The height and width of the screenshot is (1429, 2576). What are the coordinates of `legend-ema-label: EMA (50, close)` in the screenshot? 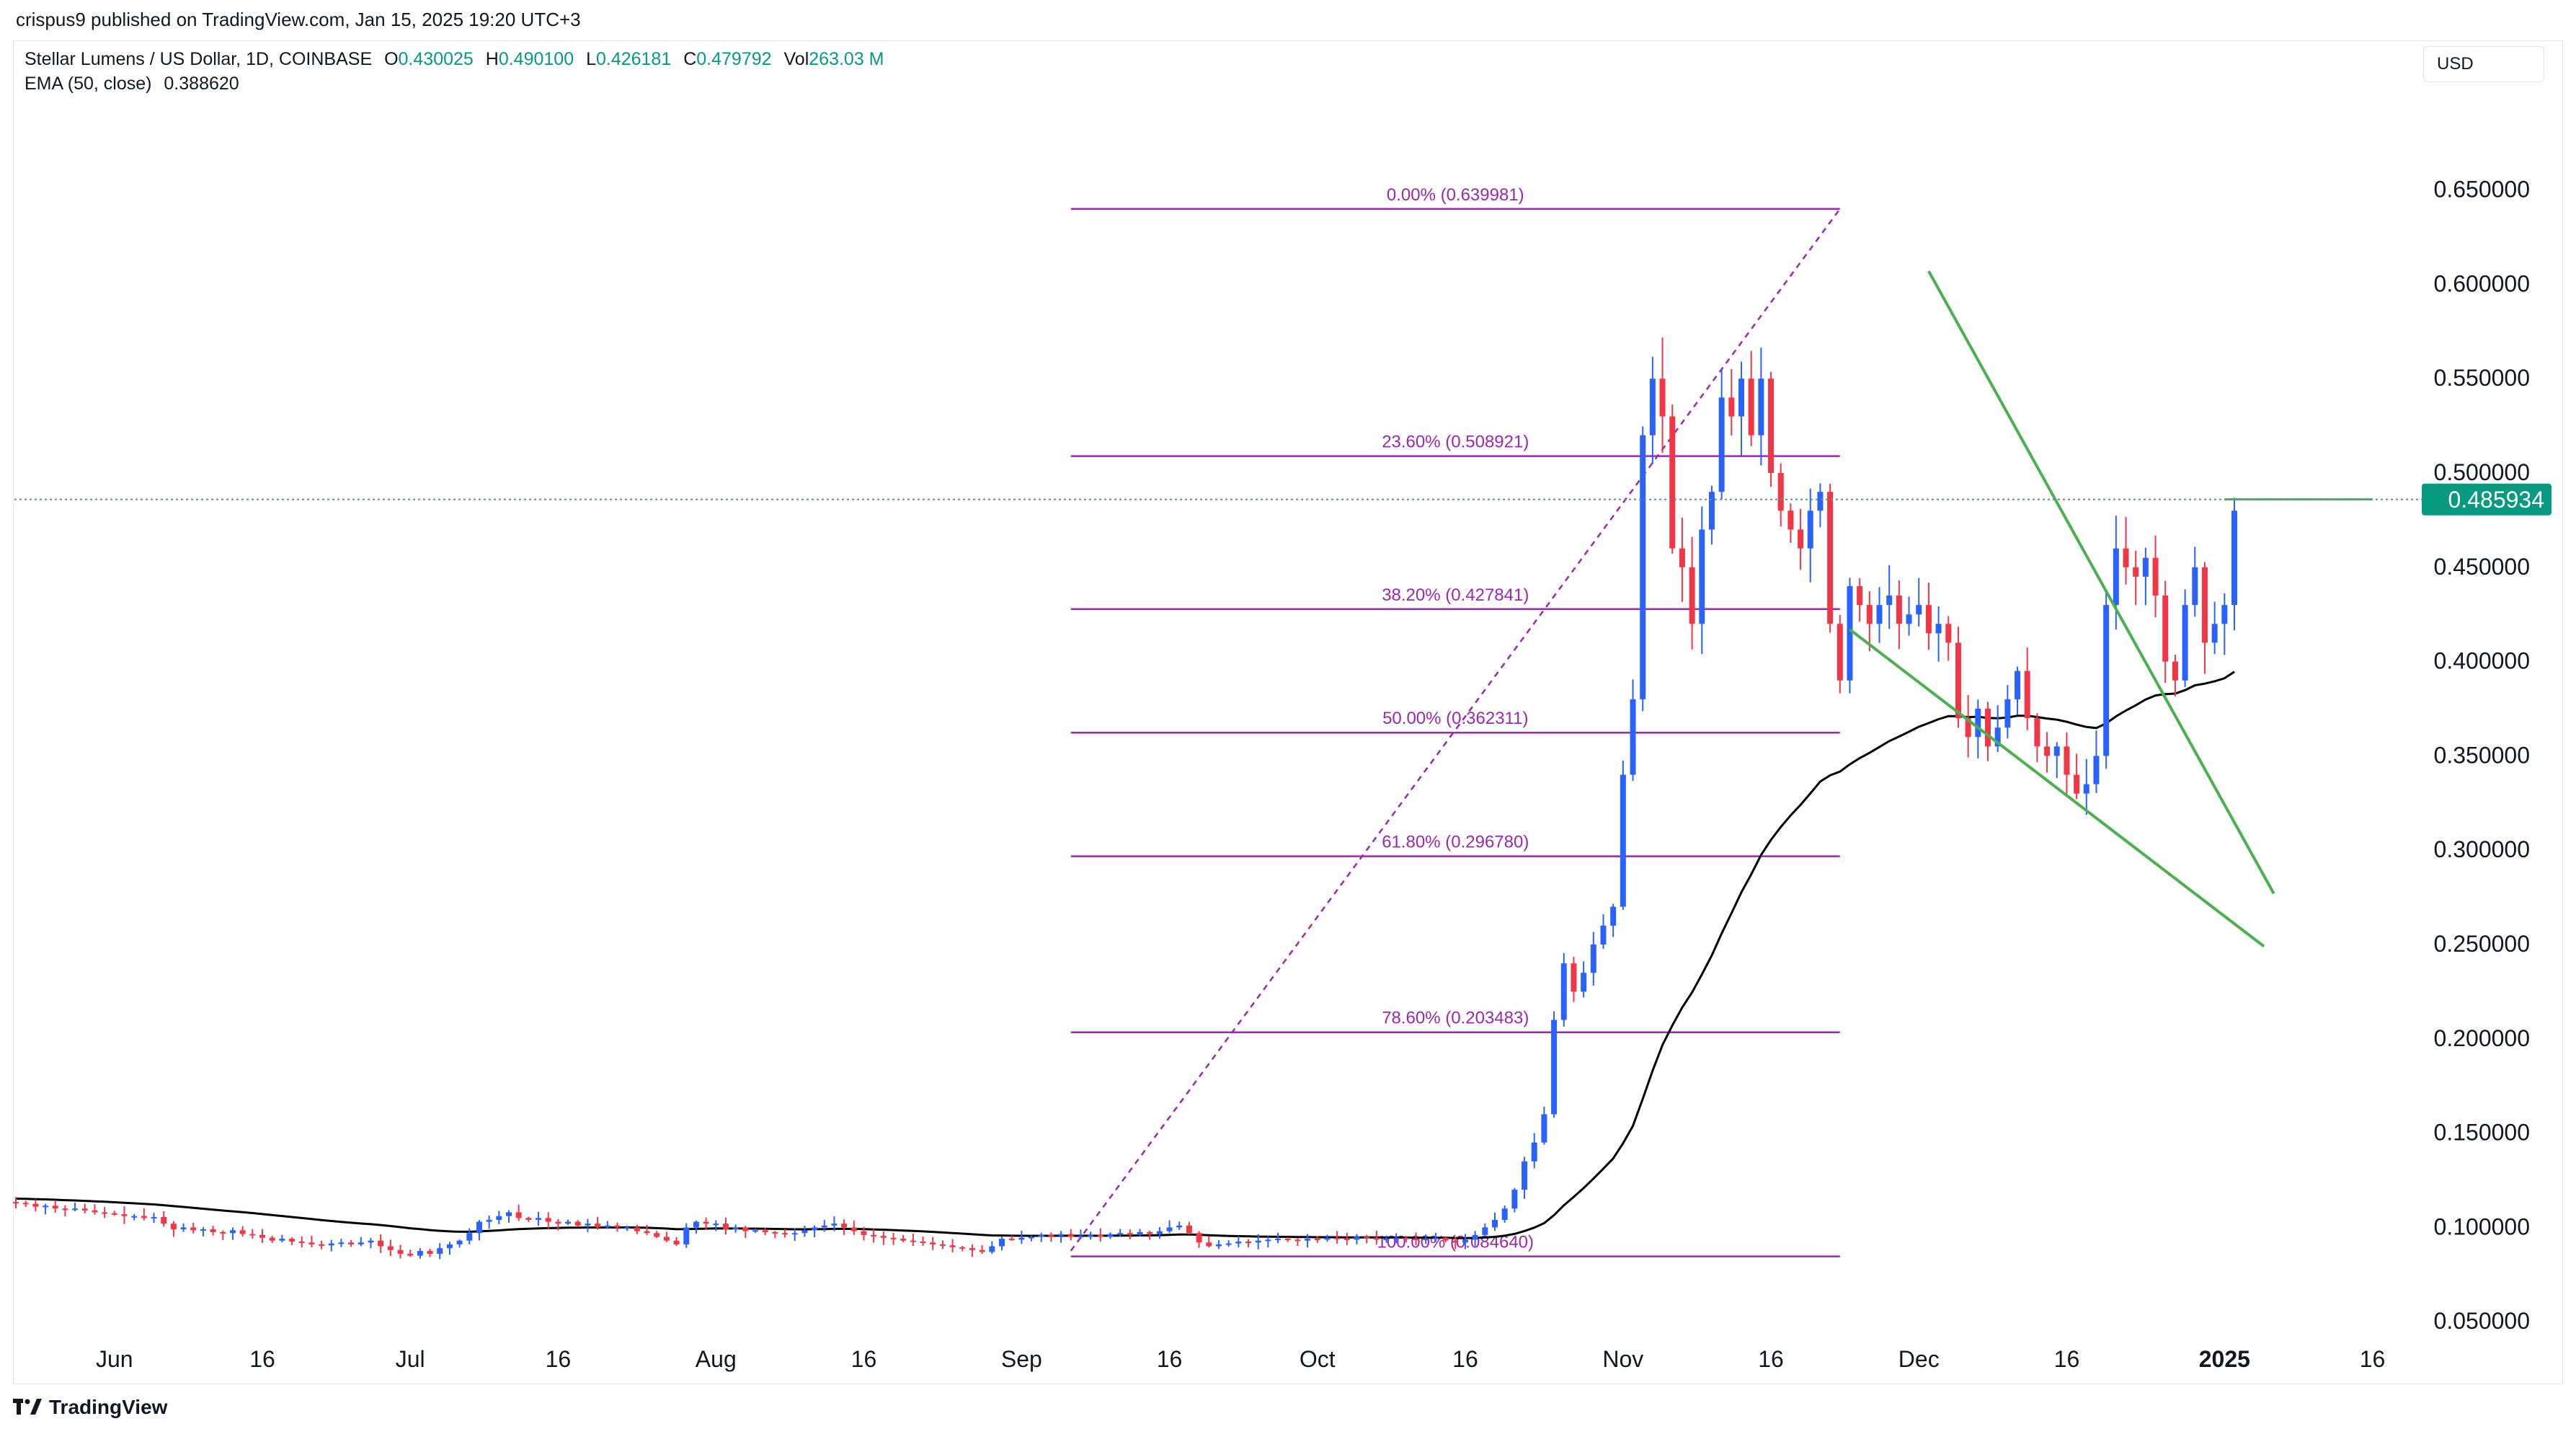 It's located at (88, 84).